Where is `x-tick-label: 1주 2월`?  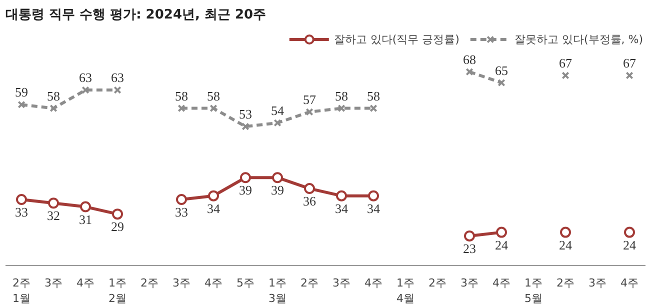
x-tick-label: 1주 2월 is located at coordinates (117, 291).